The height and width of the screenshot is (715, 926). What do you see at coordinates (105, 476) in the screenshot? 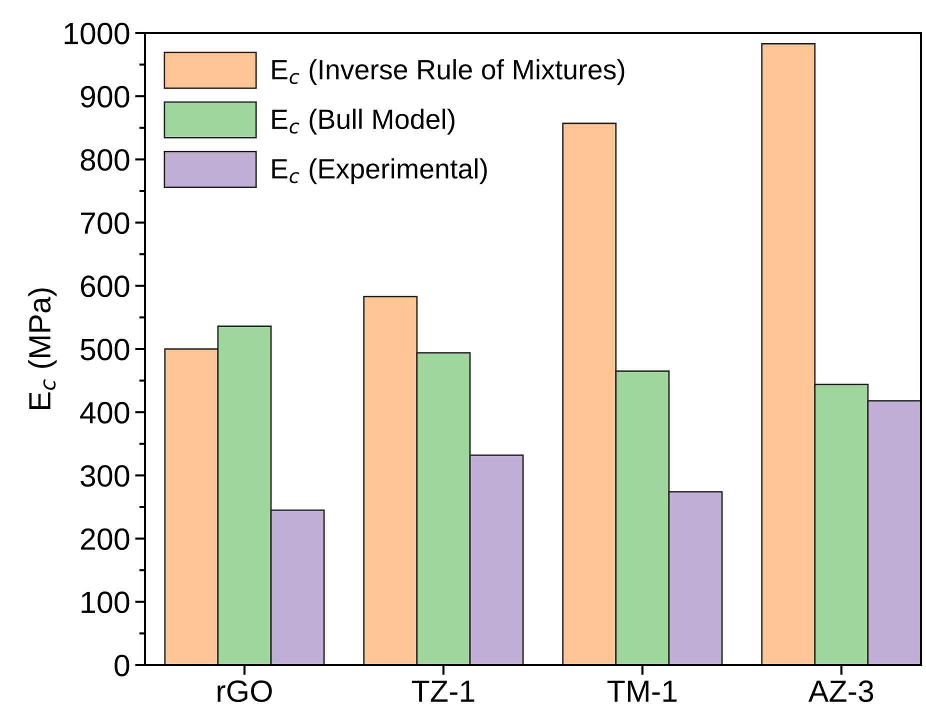
I see `y-tick-label: 300` at bounding box center [105, 476].